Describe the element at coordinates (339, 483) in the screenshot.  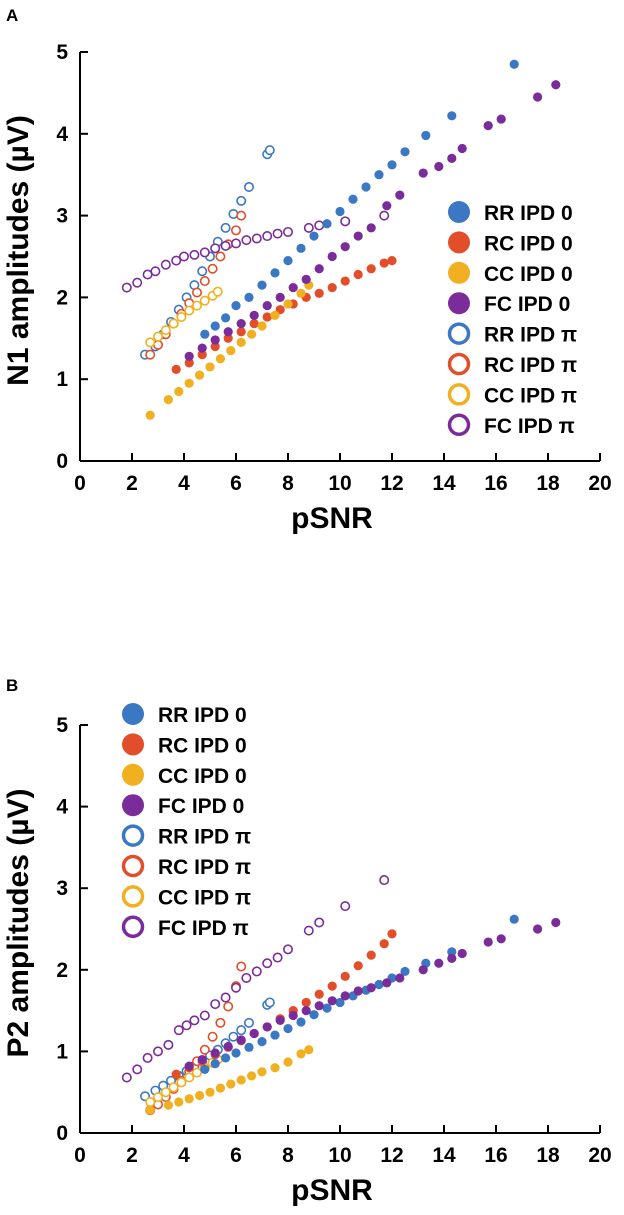
I see `x-tick-label: 10` at that location.